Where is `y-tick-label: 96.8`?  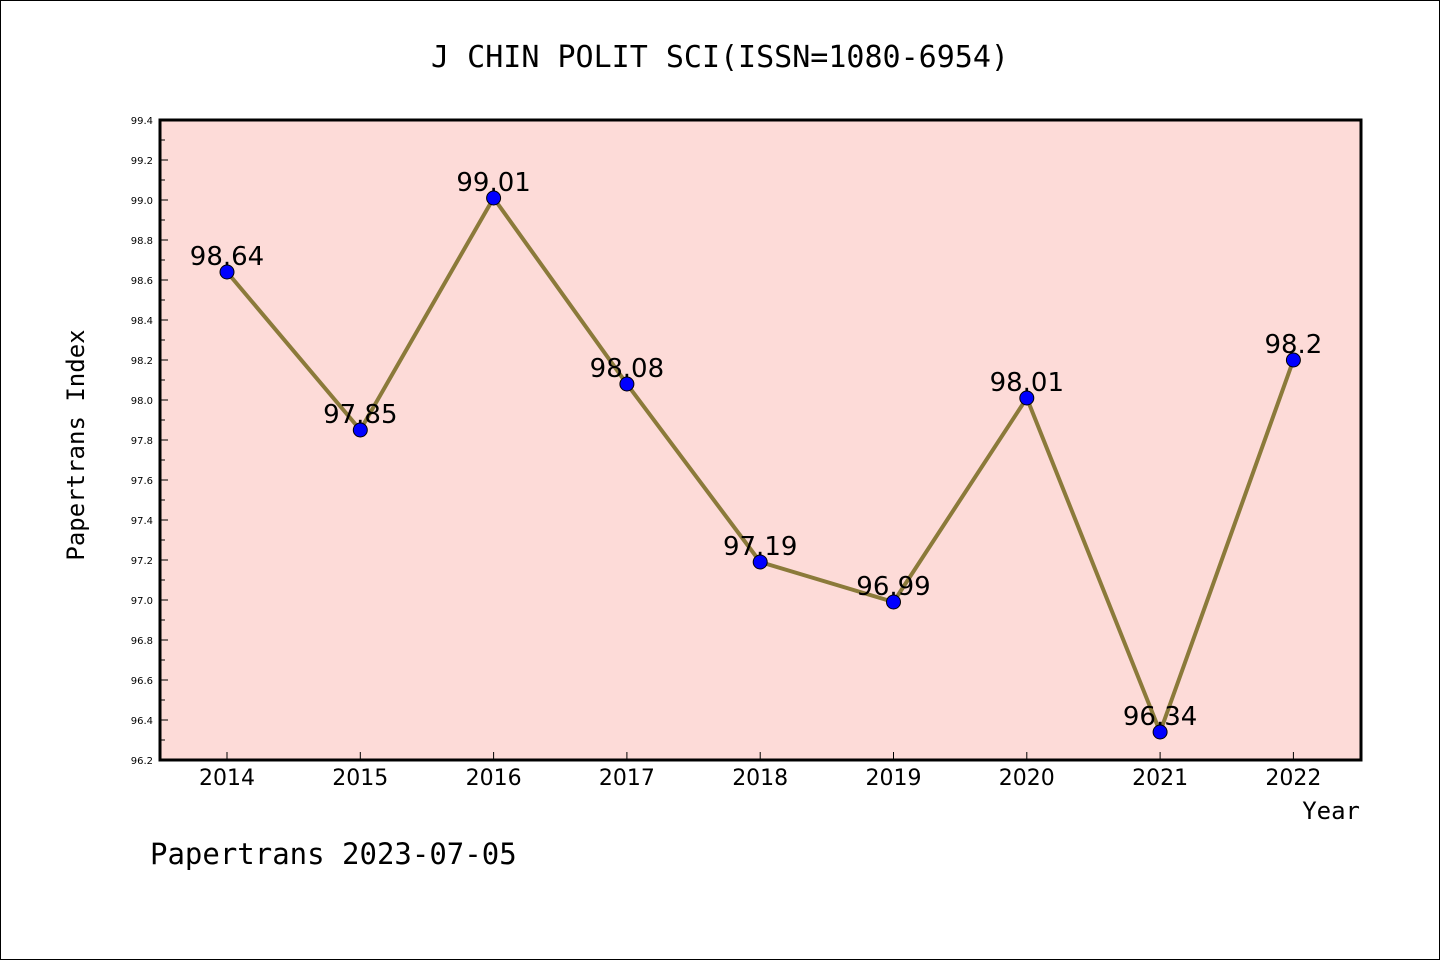
y-tick-label: 96.8 is located at coordinates (142, 641).